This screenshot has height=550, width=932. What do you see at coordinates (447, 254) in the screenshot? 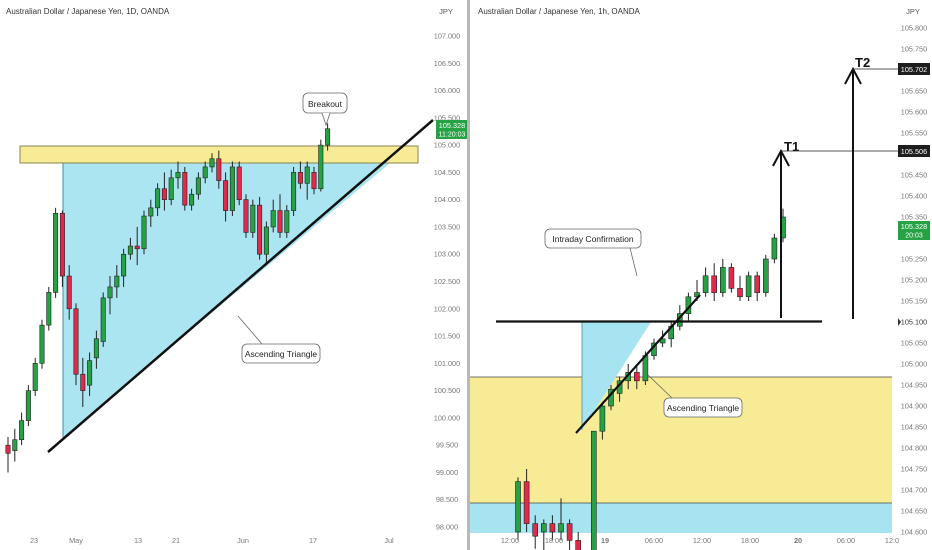
I see `y-tick-label: 103.000` at bounding box center [447, 254].